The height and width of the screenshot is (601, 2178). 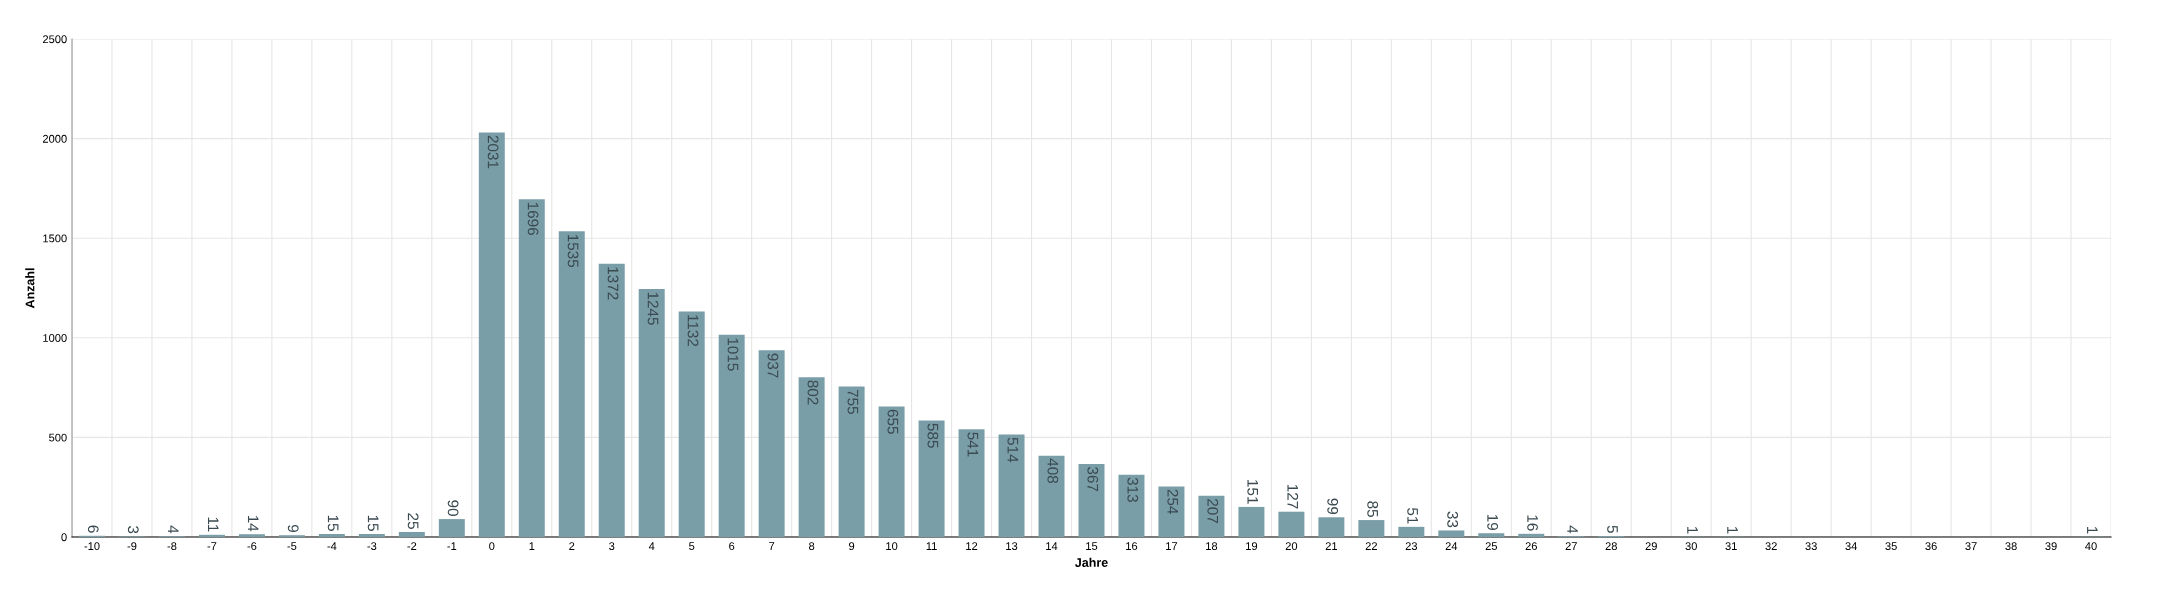 What do you see at coordinates (1173, 501) in the screenshot?
I see `data-label: 254` at bounding box center [1173, 501].